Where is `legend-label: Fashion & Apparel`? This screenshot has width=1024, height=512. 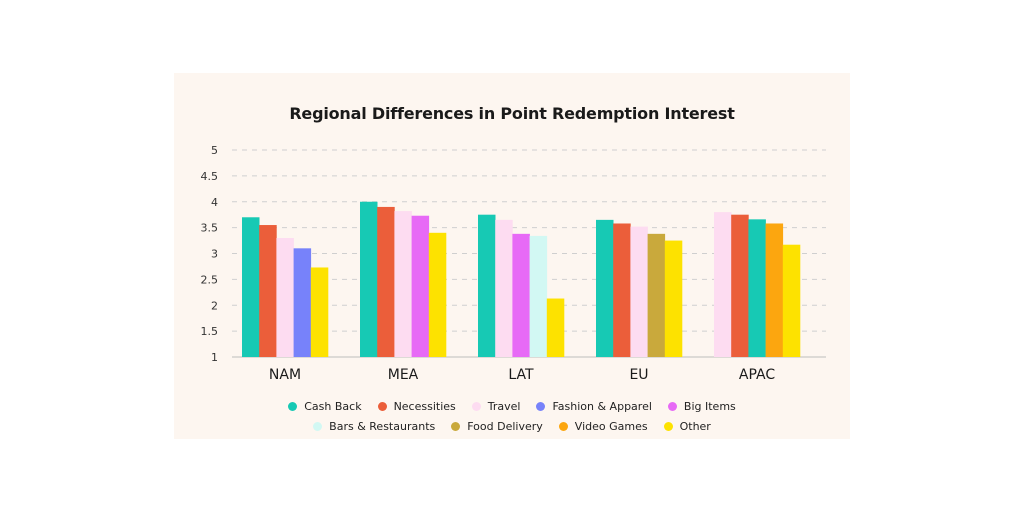
legend-label: Fashion & Apparel is located at coordinates (602, 406).